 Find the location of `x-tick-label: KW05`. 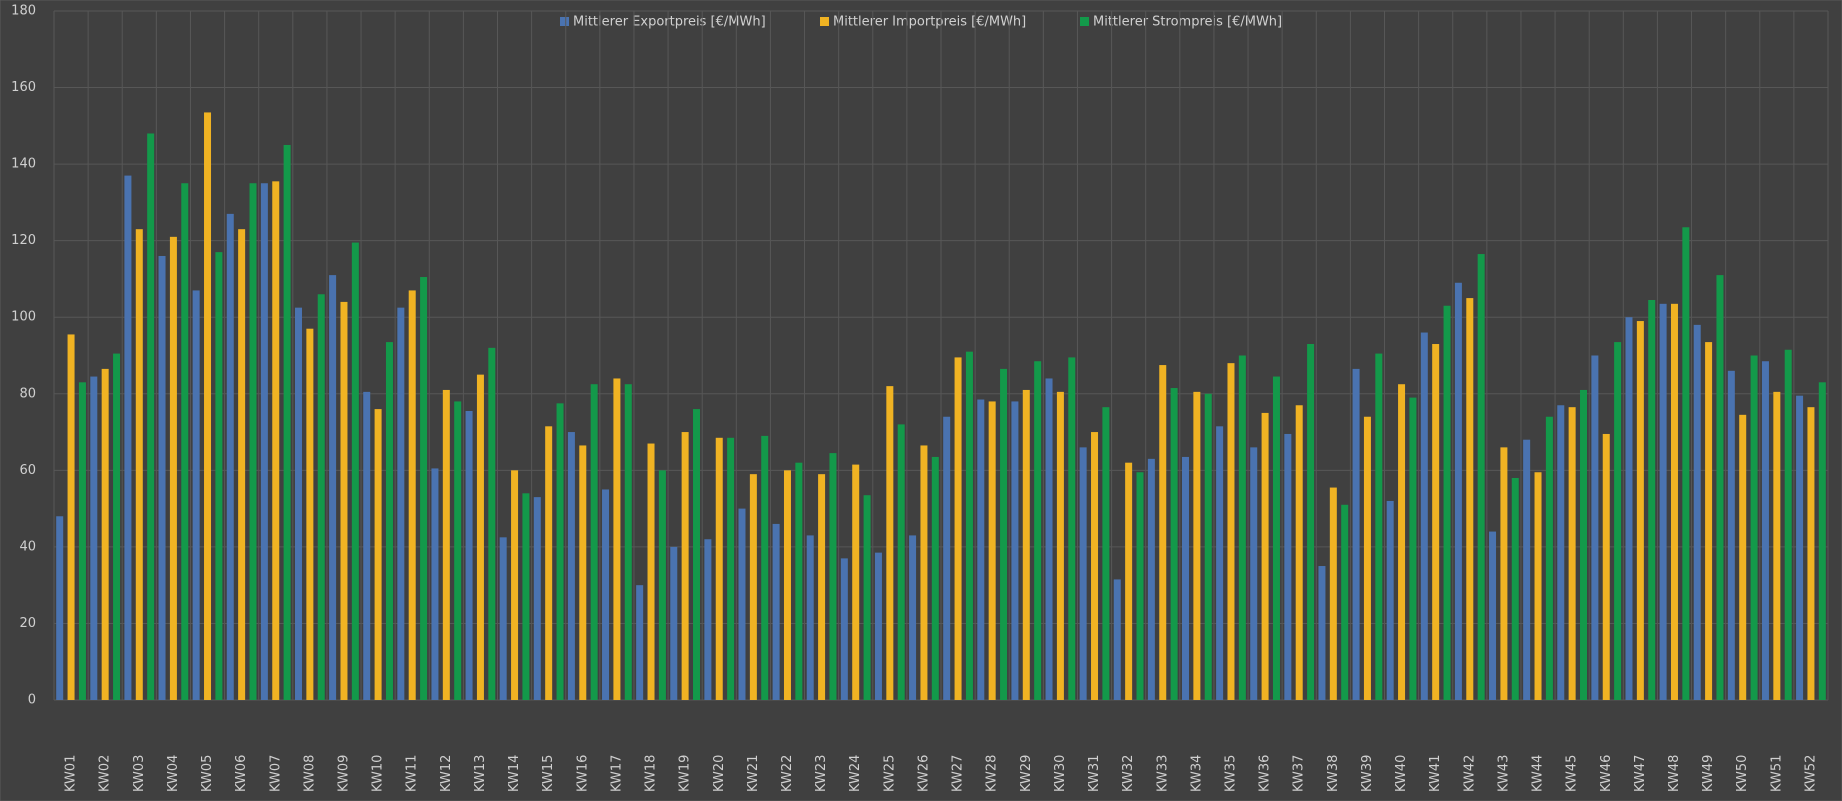

x-tick-label: KW05 is located at coordinates (207, 773).